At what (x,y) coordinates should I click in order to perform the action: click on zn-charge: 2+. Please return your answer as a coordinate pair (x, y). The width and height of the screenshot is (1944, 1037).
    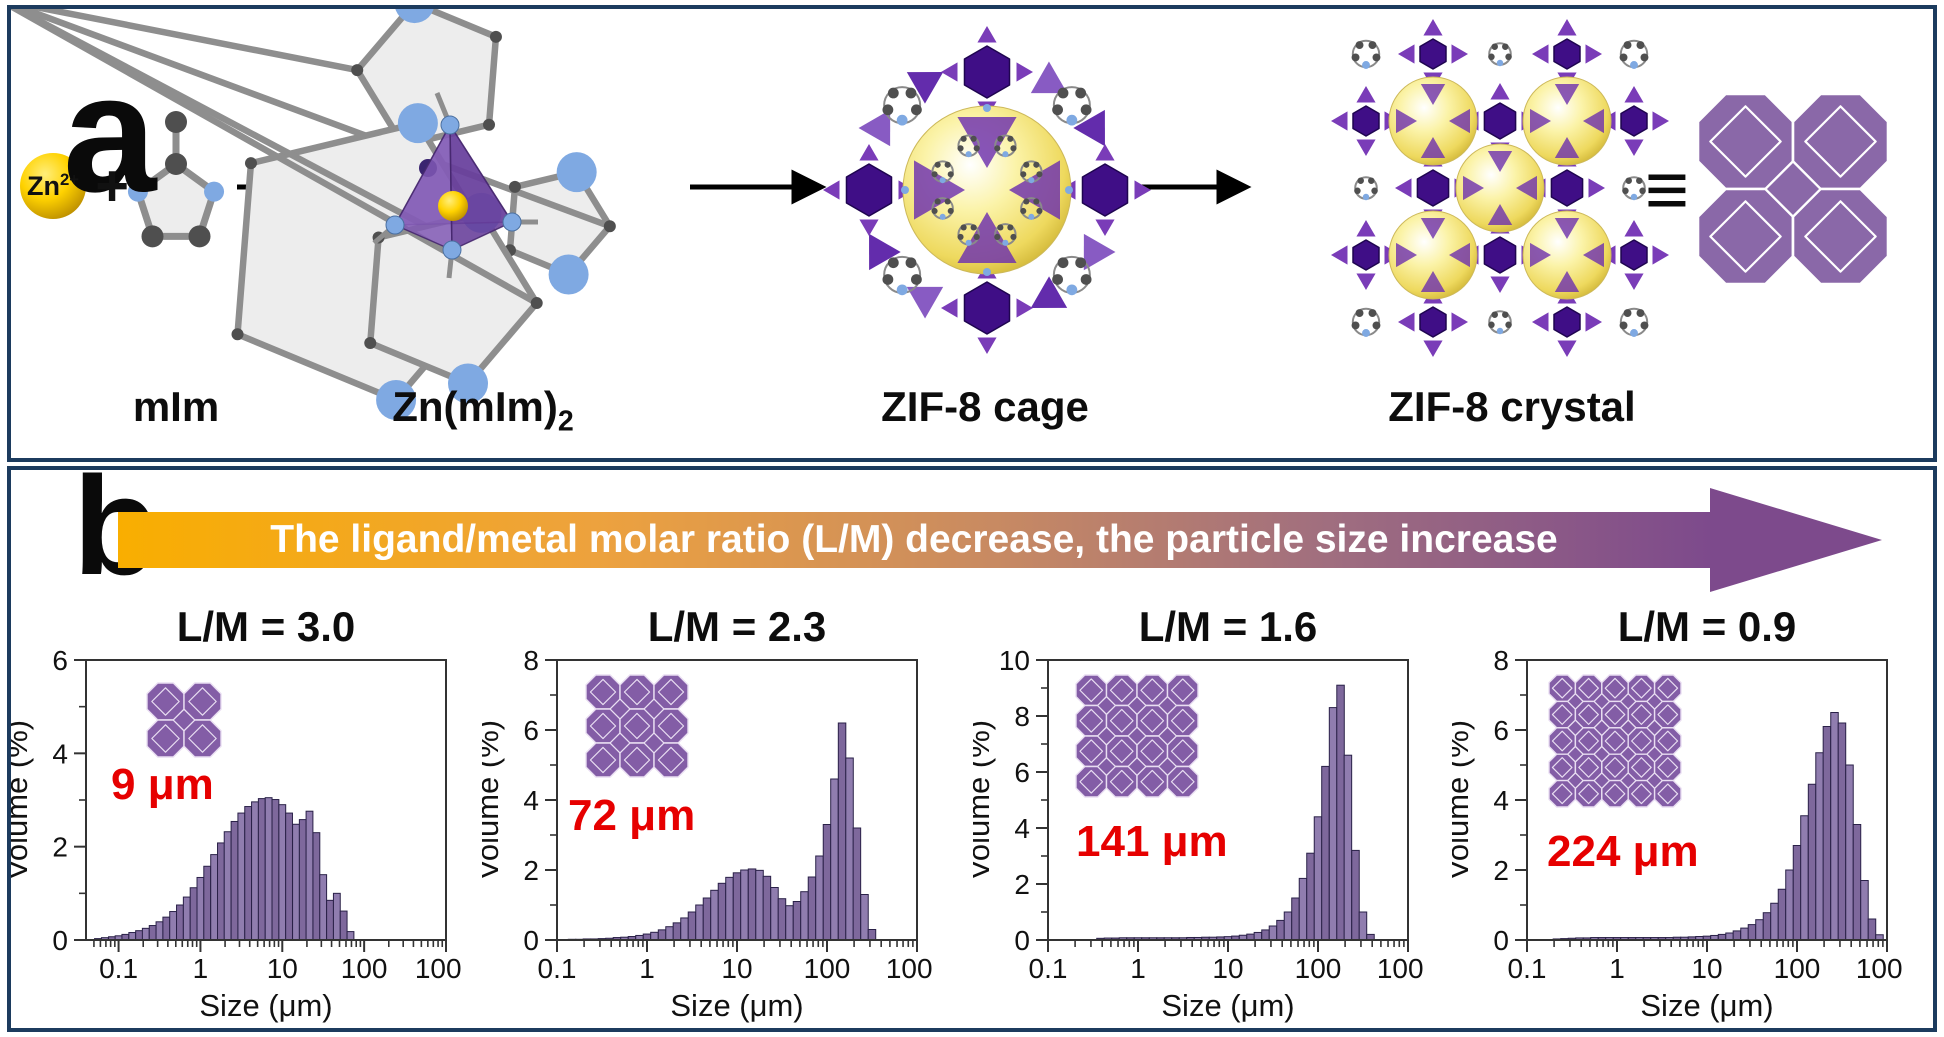
    Looking at the image, I should click on (69, 179).